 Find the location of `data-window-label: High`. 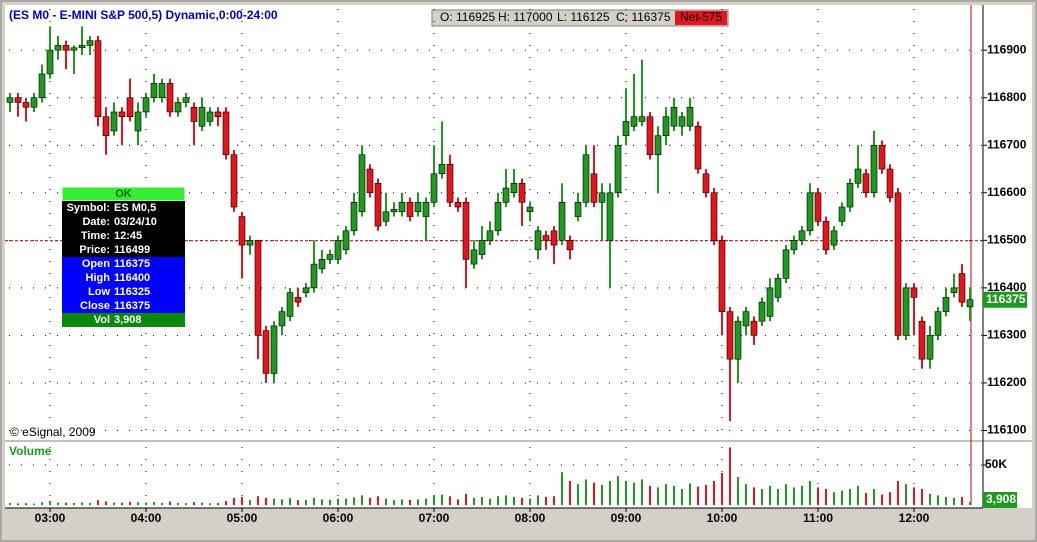

data-window-label: High is located at coordinates (98, 278).